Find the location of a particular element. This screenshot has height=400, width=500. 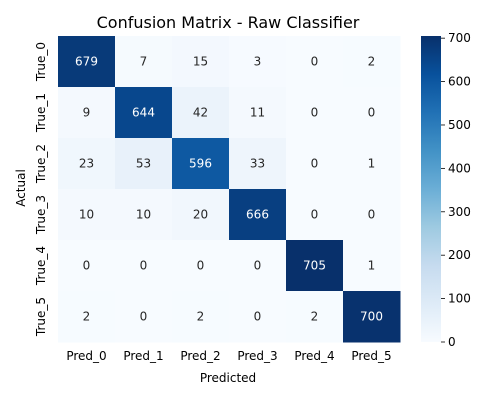

x-tick-label: Pred_2 is located at coordinates (200, 356).